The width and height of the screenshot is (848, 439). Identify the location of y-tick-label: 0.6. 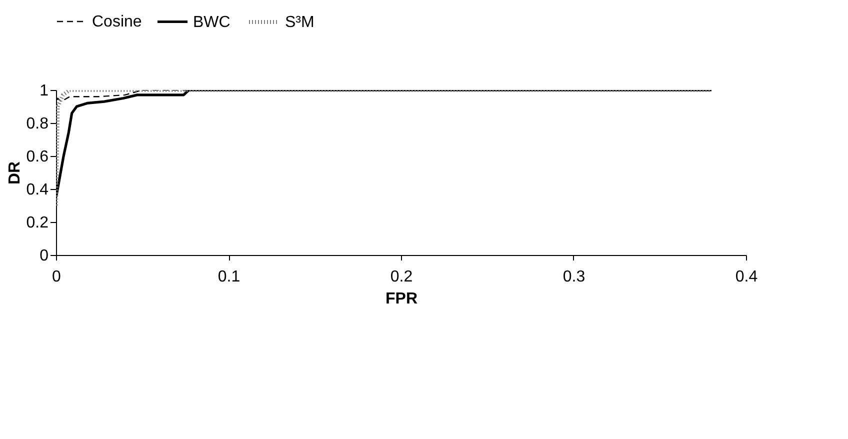
(37, 157).